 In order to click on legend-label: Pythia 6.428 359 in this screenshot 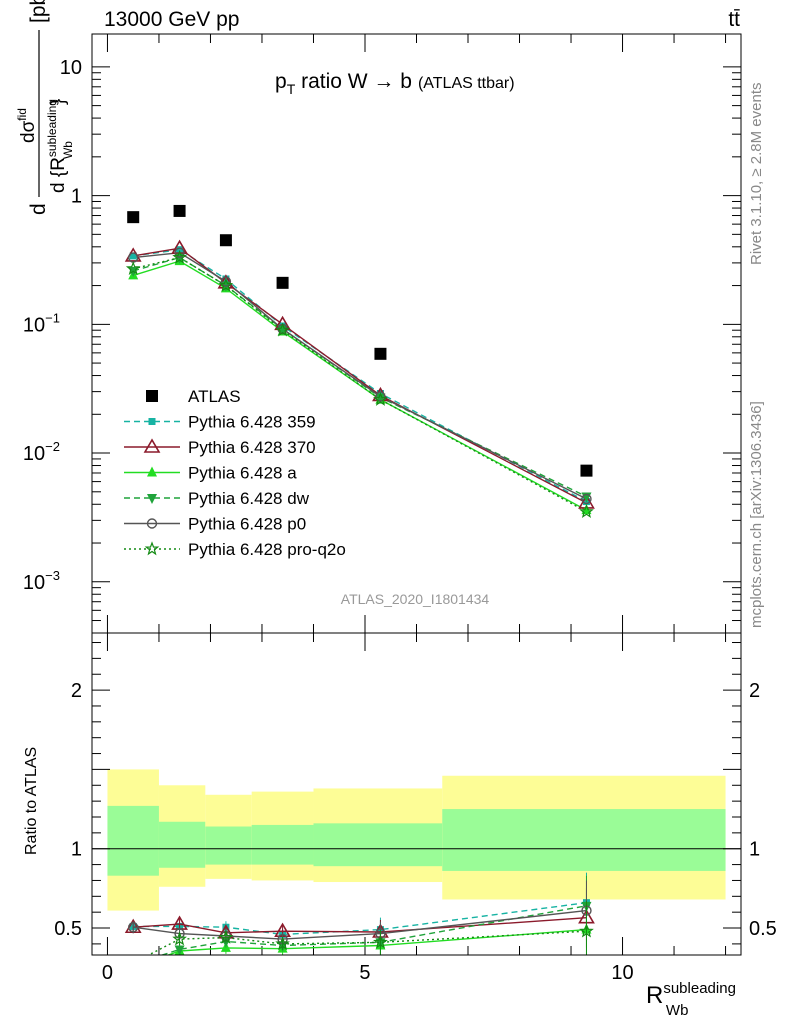, I will do `click(252, 422)`.